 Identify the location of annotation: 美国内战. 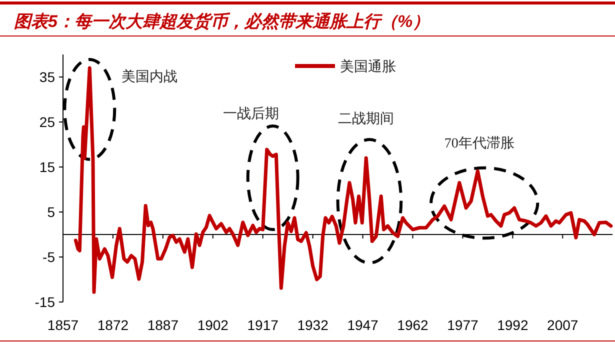
(149, 77).